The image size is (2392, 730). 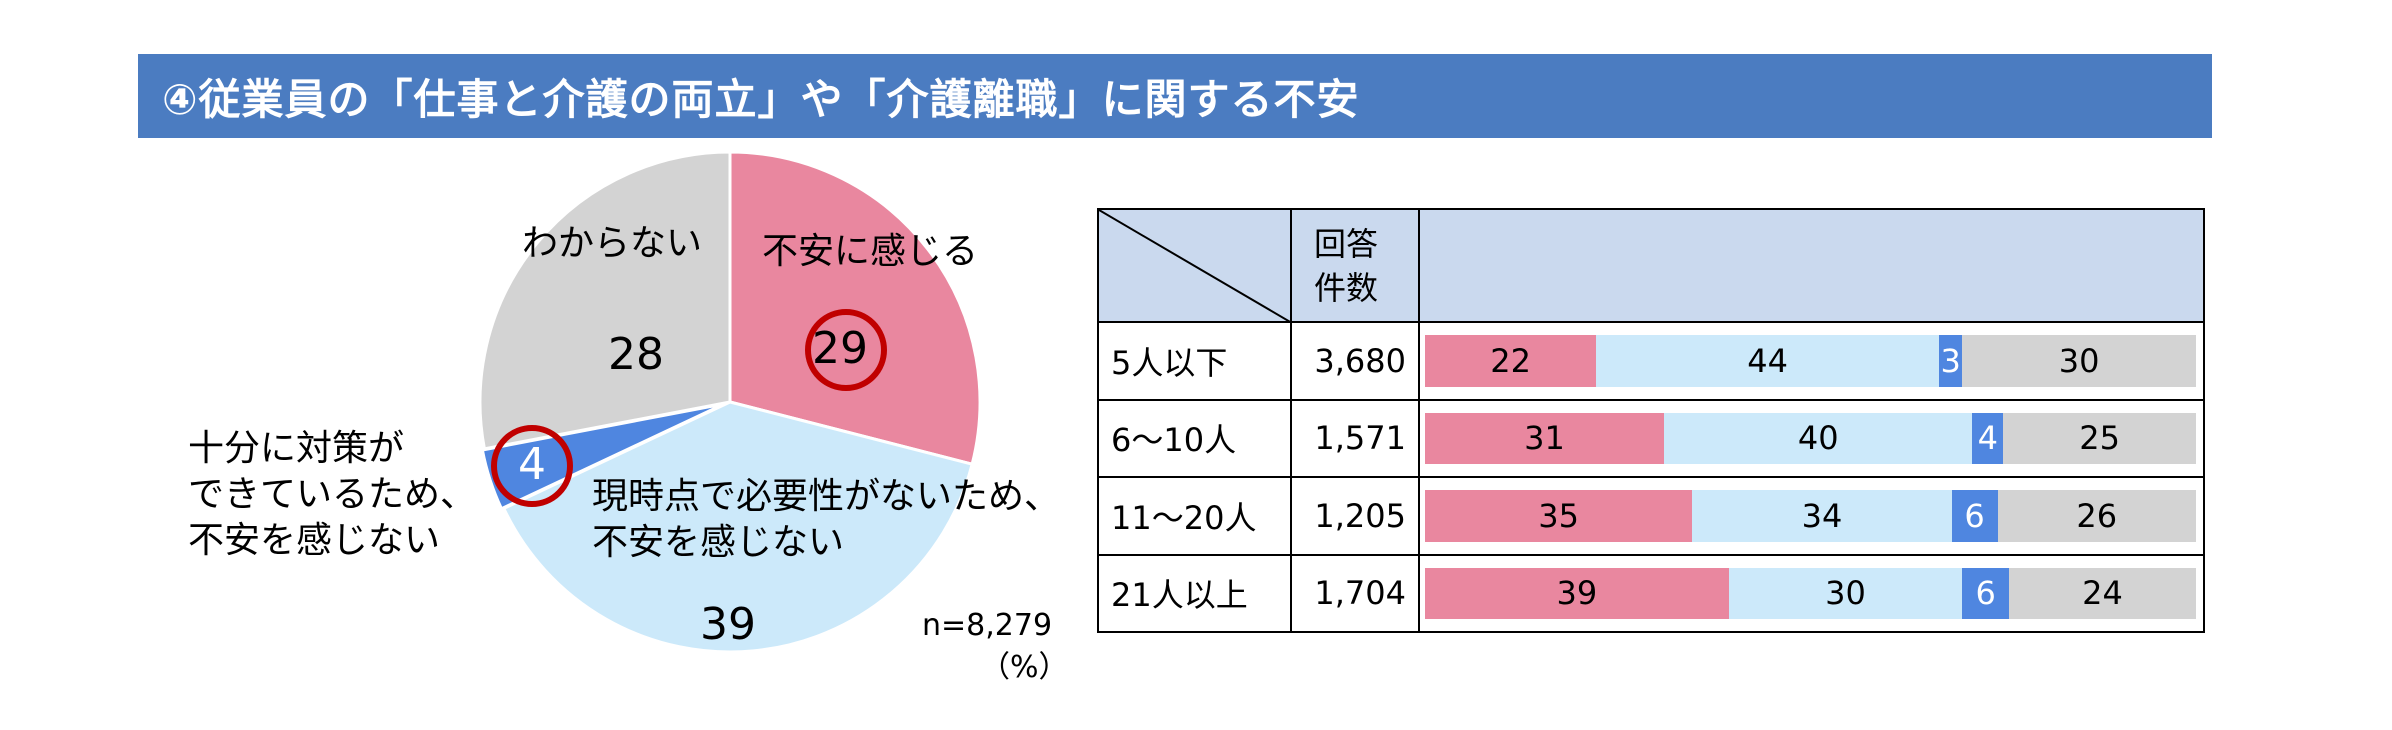 I want to click on table-row: 11～20人 1,205 35 34 6 26, so click(x=1651, y=516).